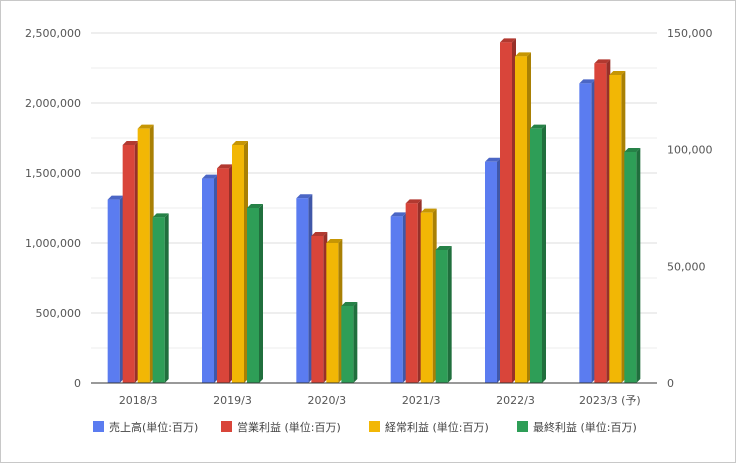  I want to click on right-tick-label: 100,000, so click(690, 150).